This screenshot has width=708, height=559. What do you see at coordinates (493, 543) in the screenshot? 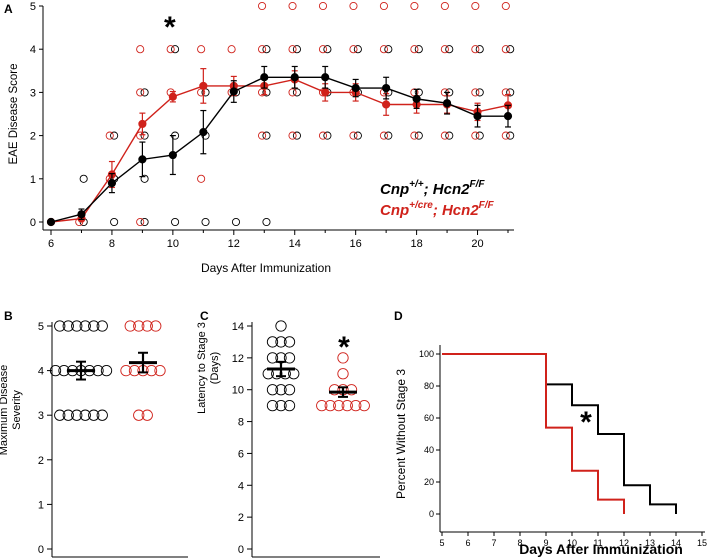
I see `panel-d-x-tick-label: 7` at bounding box center [493, 543].